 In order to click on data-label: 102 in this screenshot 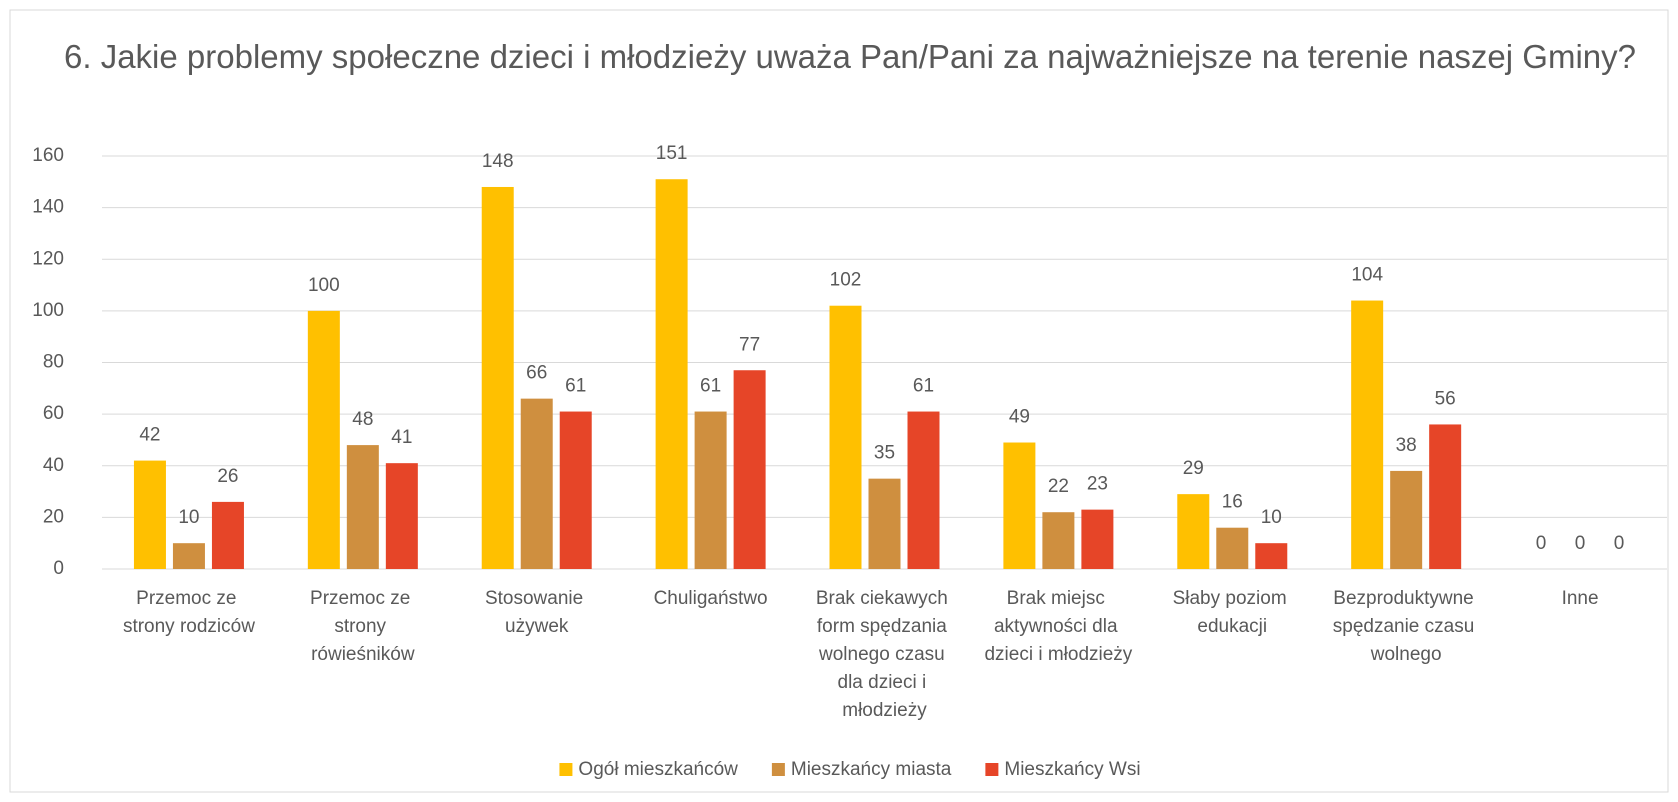, I will do `click(846, 280)`.